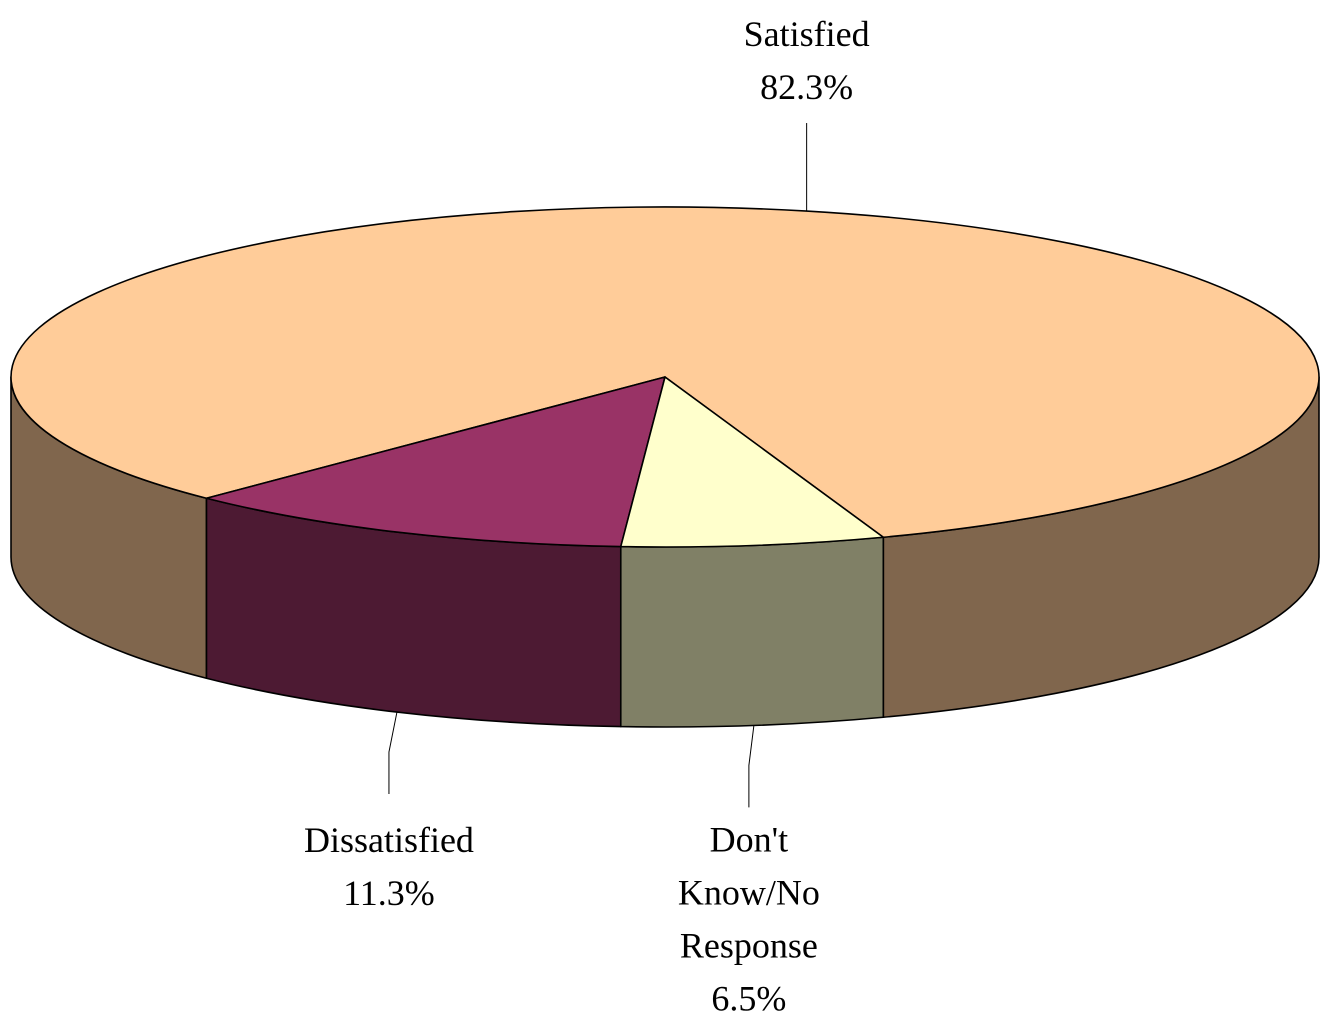 The width and height of the screenshot is (1325, 1018). What do you see at coordinates (435, 462) in the screenshot?
I see `pie-slice-dissatisfied` at bounding box center [435, 462].